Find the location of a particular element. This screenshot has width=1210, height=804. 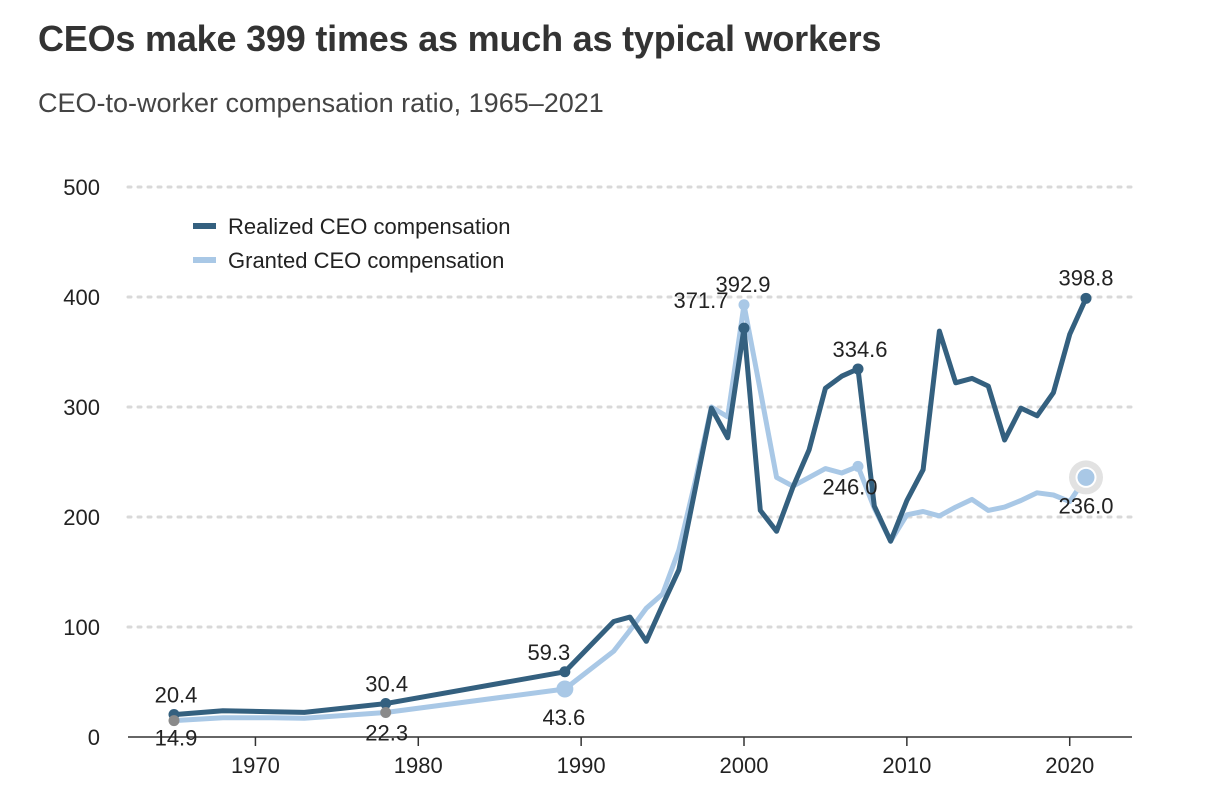

data-label-1989-granted: 43.6 is located at coordinates (563, 717).